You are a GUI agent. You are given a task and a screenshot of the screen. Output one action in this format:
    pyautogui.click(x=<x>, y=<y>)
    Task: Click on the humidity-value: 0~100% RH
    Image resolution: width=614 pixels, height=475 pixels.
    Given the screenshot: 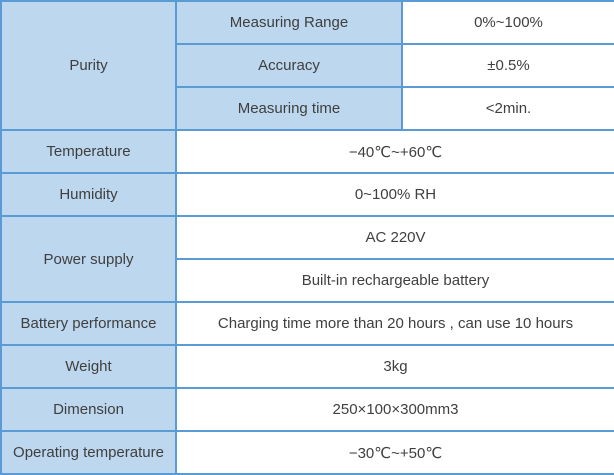 What is the action you would take?
    pyautogui.click(x=394, y=194)
    